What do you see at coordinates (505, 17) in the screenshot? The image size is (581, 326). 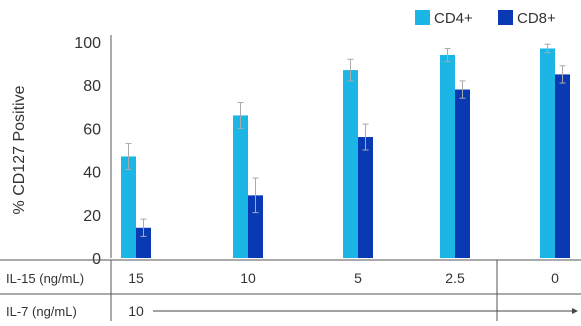 I see `legend-swatch-cd8` at bounding box center [505, 17].